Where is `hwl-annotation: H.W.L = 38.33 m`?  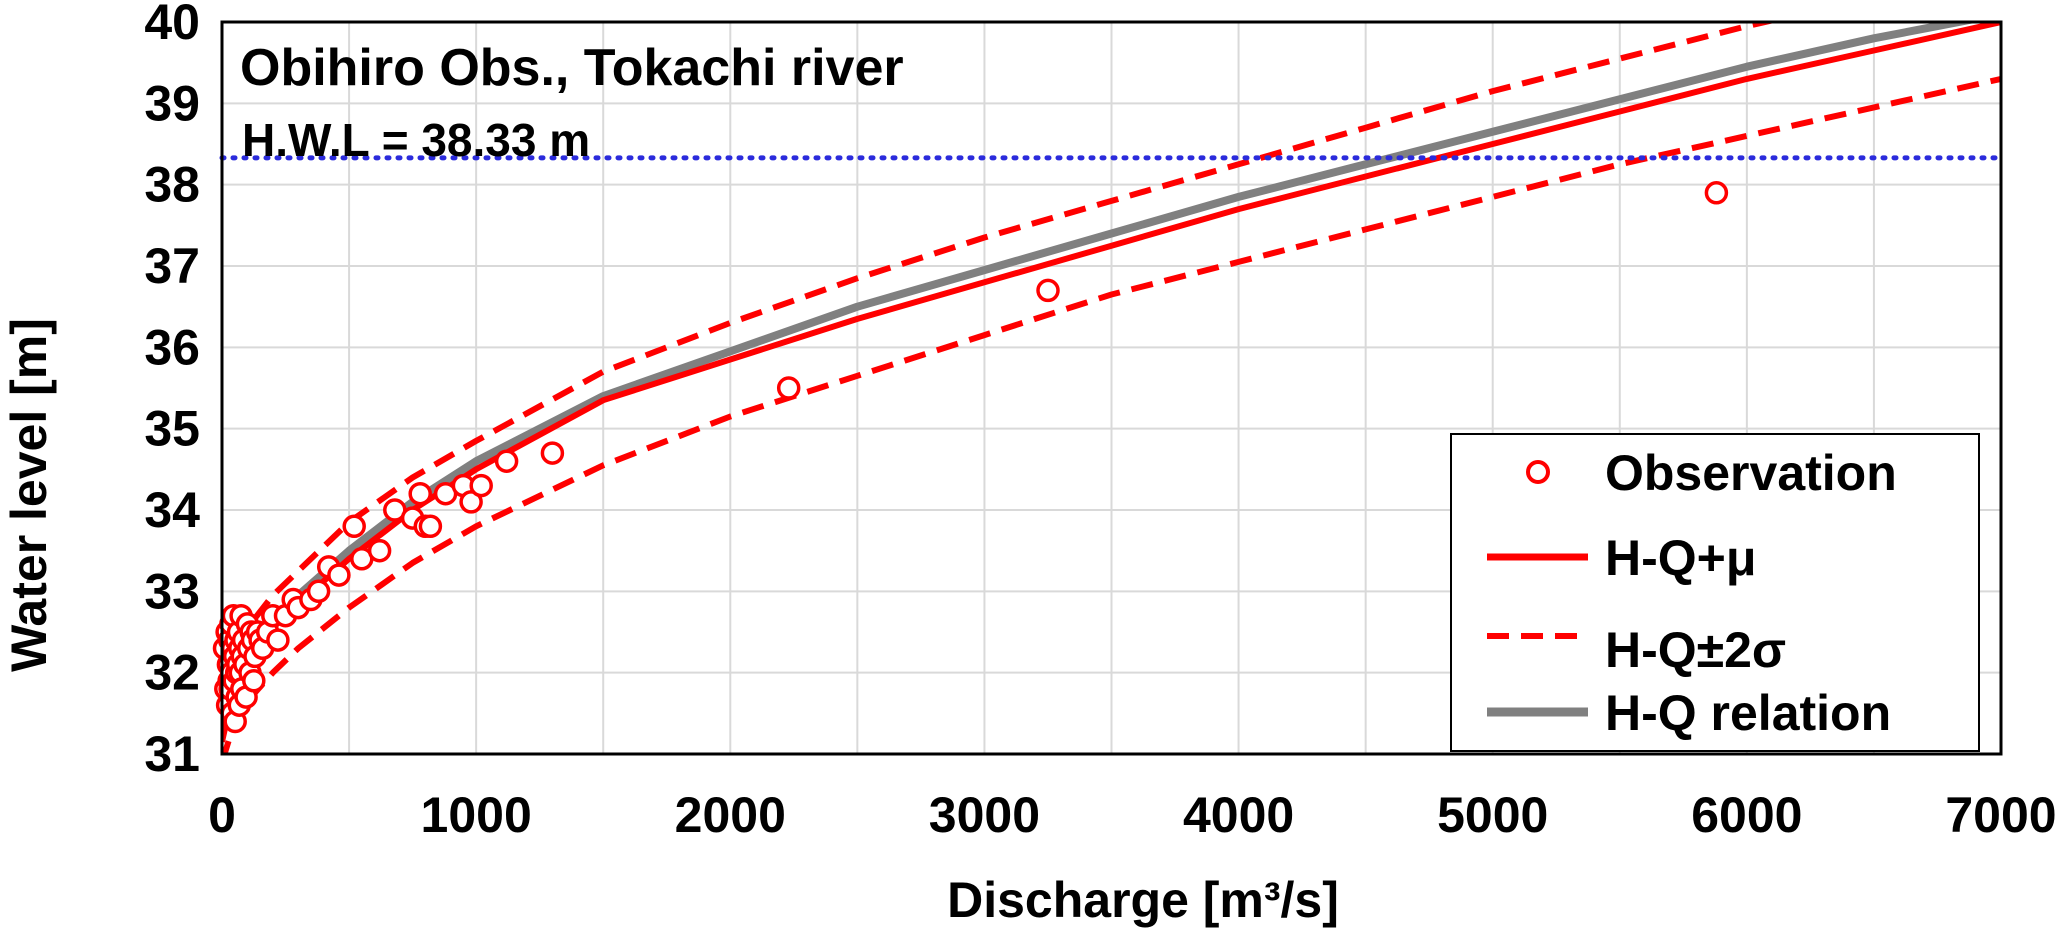 hwl-annotation: H.W.L = 38.33 m is located at coordinates (416, 140).